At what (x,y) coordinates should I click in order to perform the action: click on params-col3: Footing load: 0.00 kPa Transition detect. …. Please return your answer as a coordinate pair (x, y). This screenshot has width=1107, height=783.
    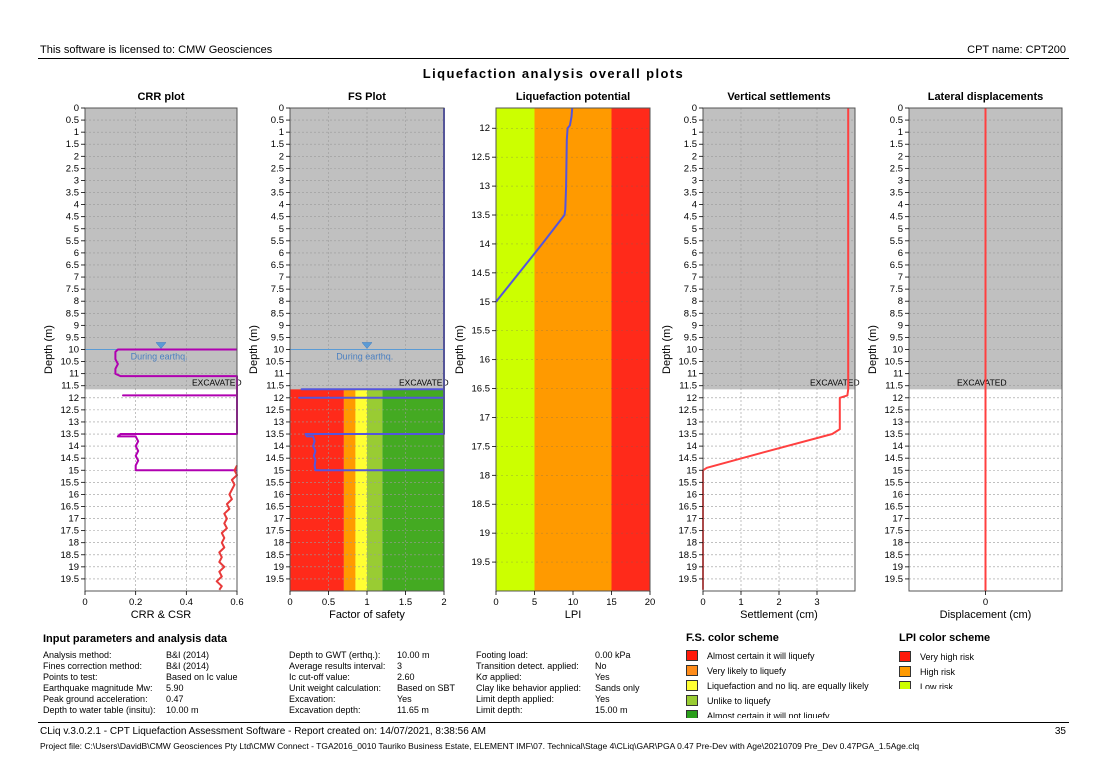
    Looking at the image, I should click on (571, 683).